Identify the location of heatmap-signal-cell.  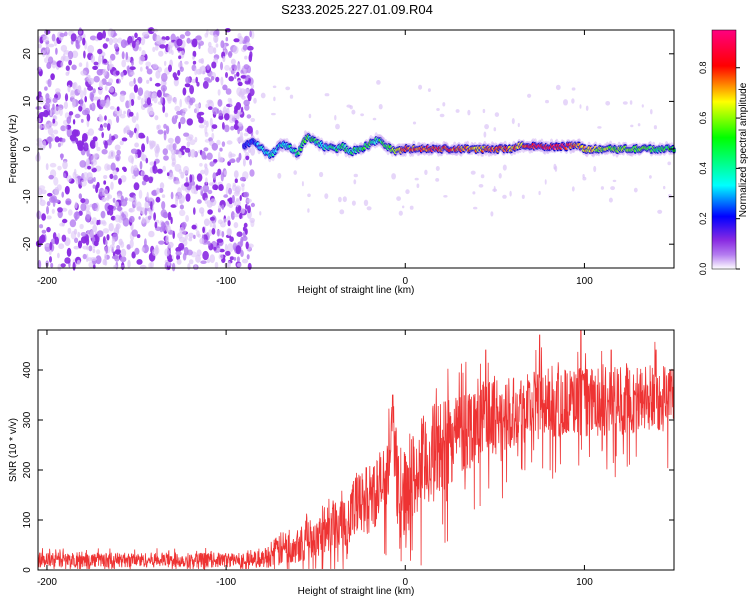
(299, 153).